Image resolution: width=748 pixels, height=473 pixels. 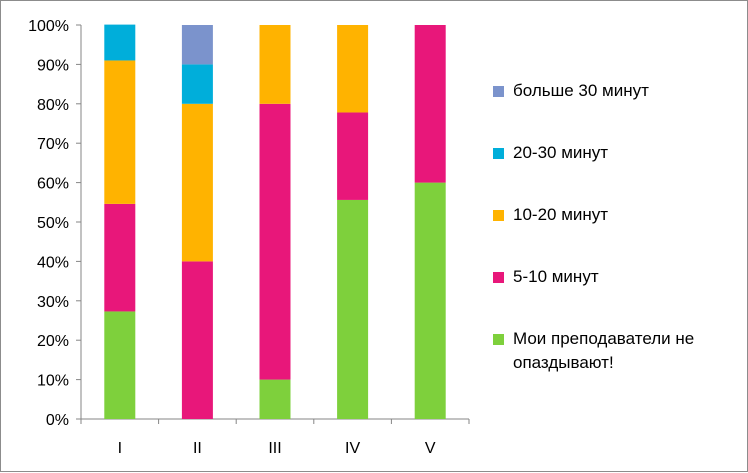 I want to click on x-tick-label: III, so click(x=274, y=448).